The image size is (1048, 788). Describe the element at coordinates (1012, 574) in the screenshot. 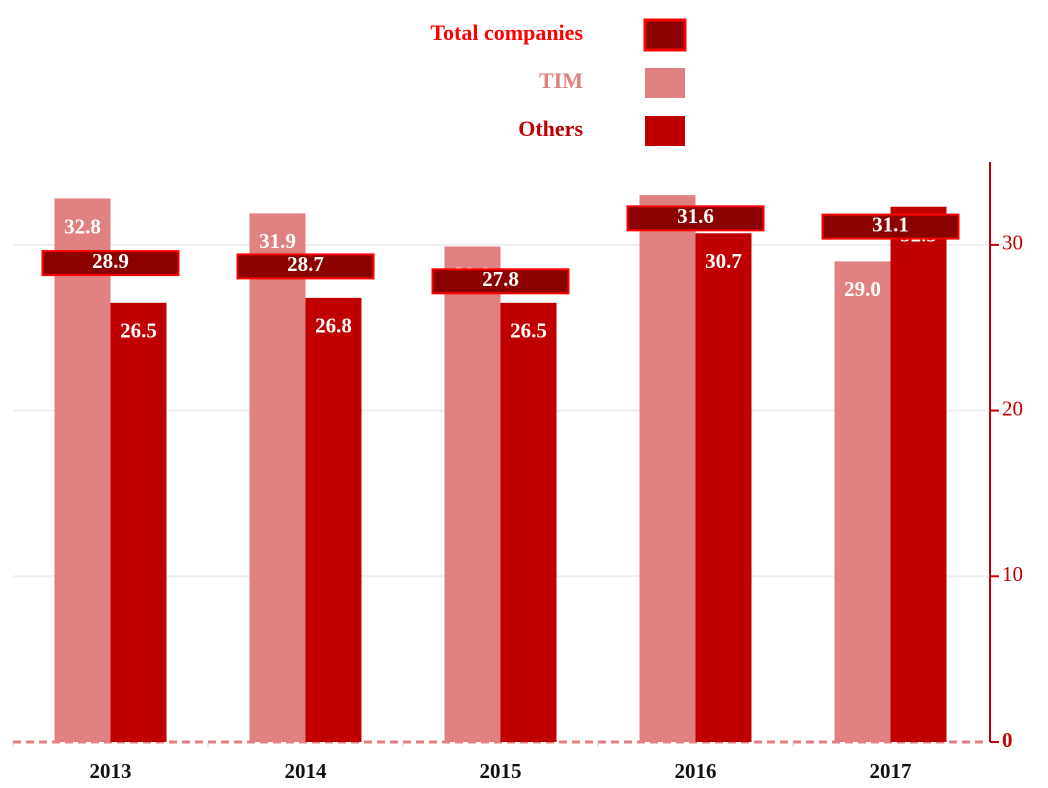

I see `y-tick-label: 10` at that location.